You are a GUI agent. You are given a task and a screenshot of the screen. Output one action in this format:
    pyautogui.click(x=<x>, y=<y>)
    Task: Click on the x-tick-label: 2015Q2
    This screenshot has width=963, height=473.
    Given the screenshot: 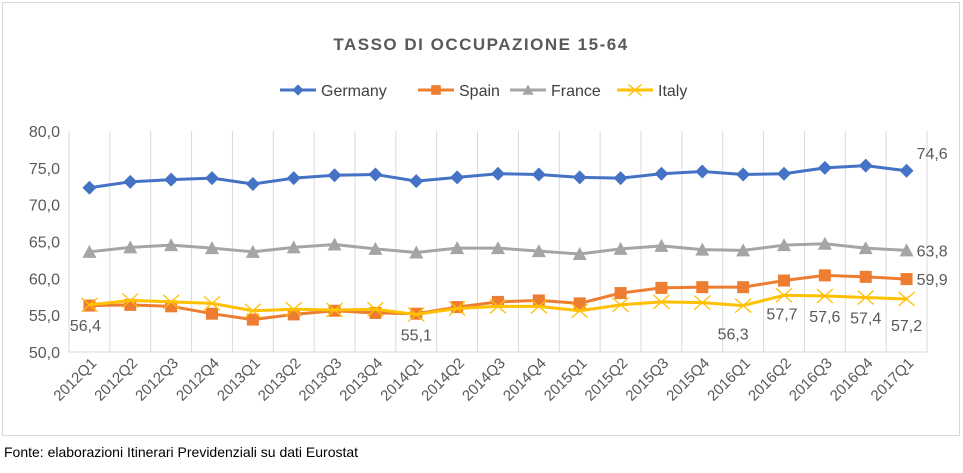 What is the action you would take?
    pyautogui.click(x=607, y=380)
    